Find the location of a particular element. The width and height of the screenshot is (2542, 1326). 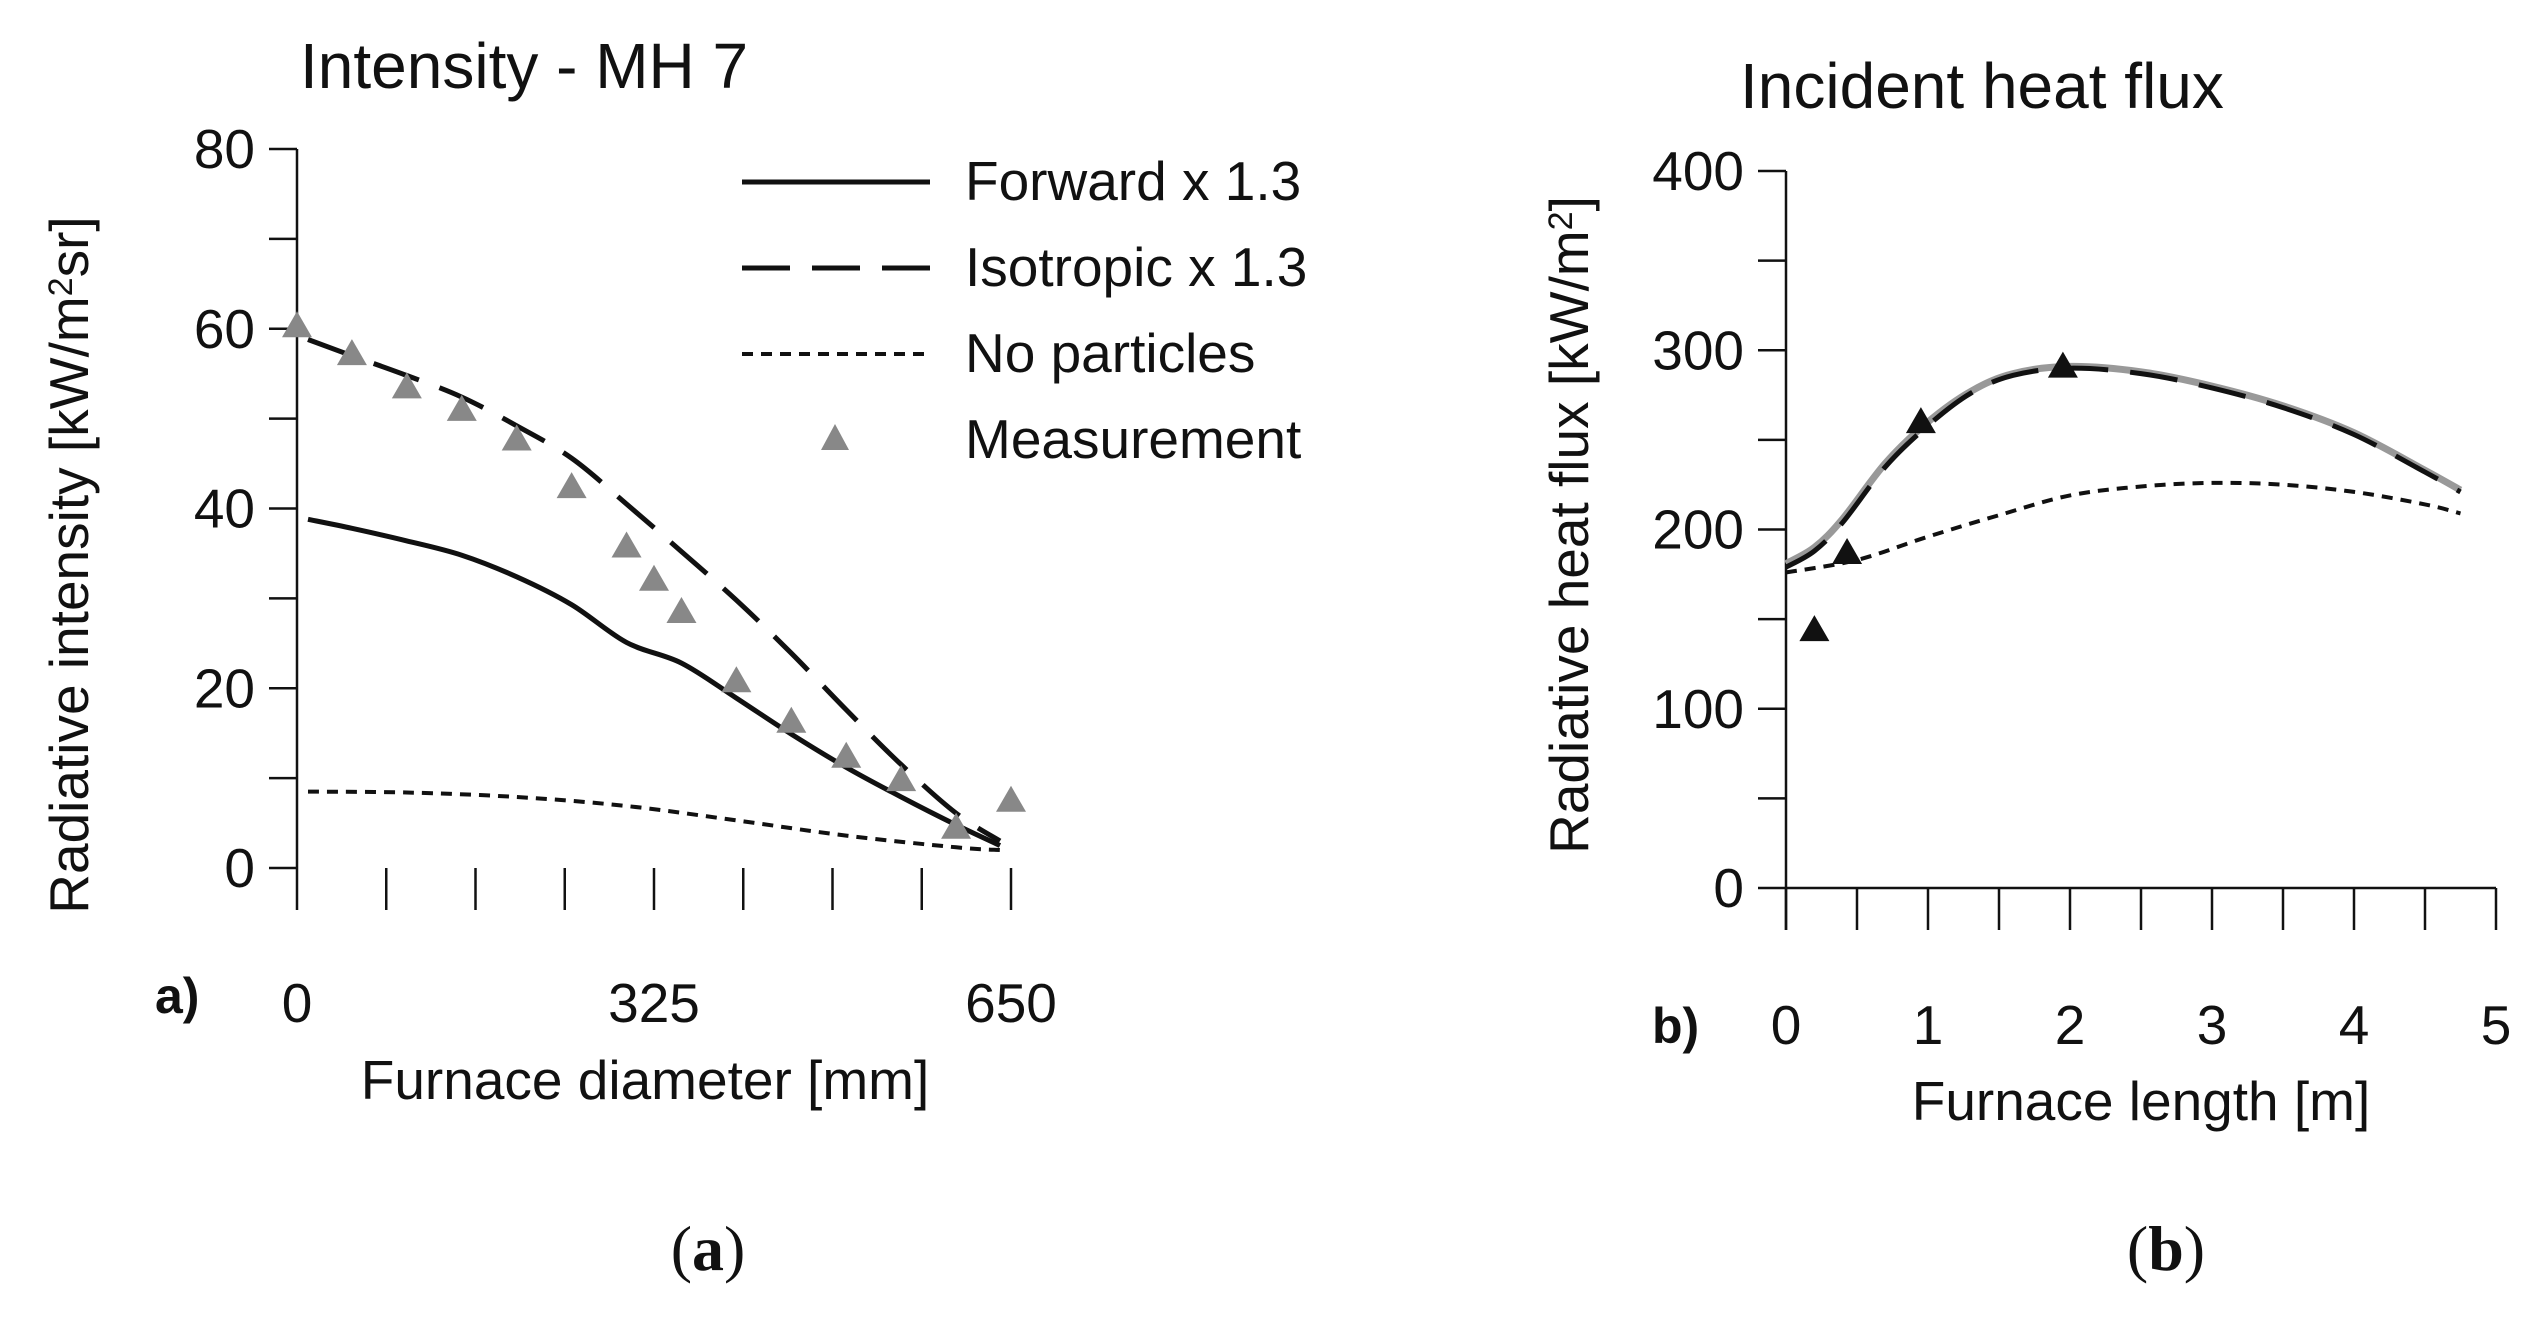

caption-b-close: ) is located at coordinates (2194, 1248).